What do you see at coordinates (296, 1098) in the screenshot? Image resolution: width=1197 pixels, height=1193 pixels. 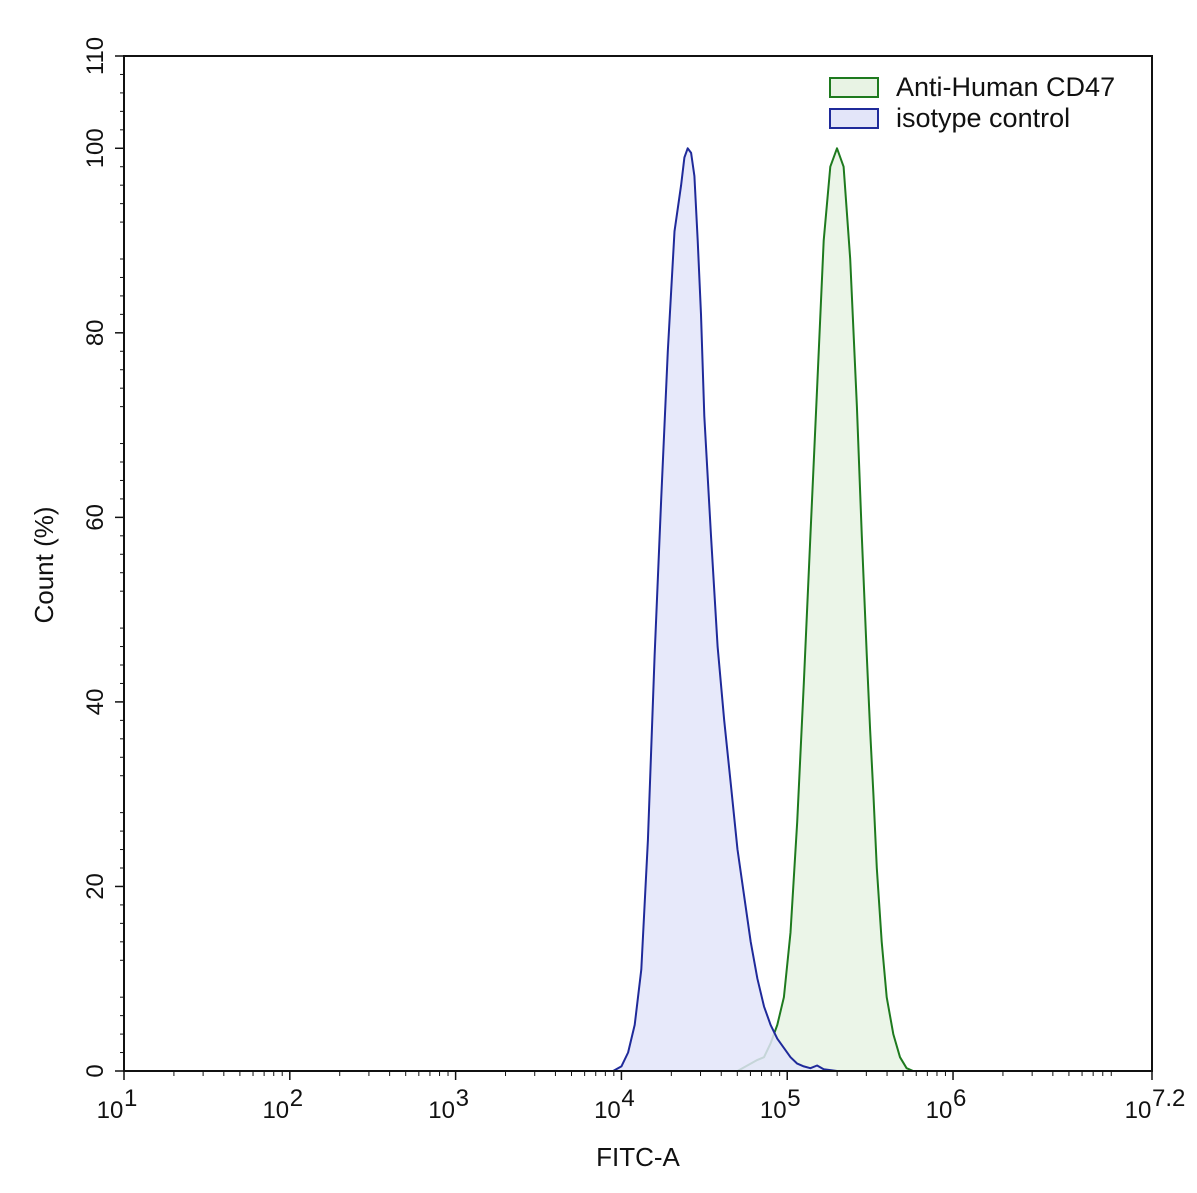 I see `x-tick-exponent: 2` at bounding box center [296, 1098].